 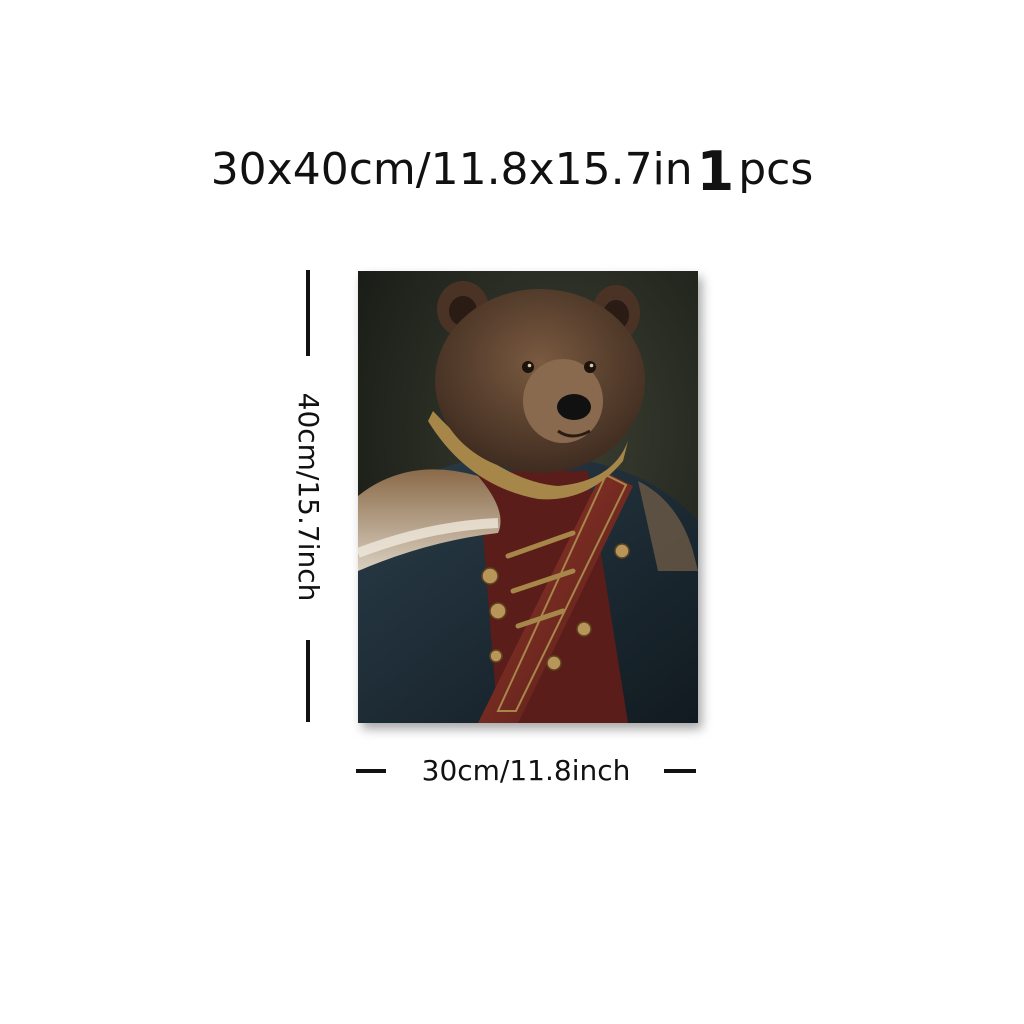 What do you see at coordinates (715, 171) in the screenshot?
I see `quantity-number: 1` at bounding box center [715, 171].